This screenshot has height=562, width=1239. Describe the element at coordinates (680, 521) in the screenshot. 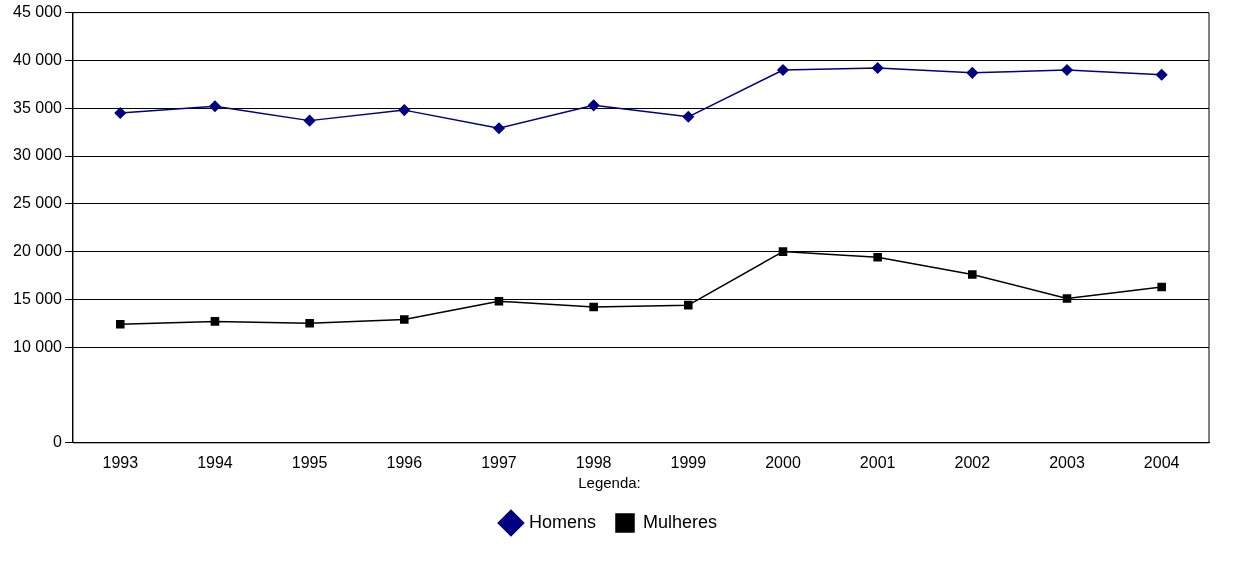

I see `legend-label: Mulheres` at that location.